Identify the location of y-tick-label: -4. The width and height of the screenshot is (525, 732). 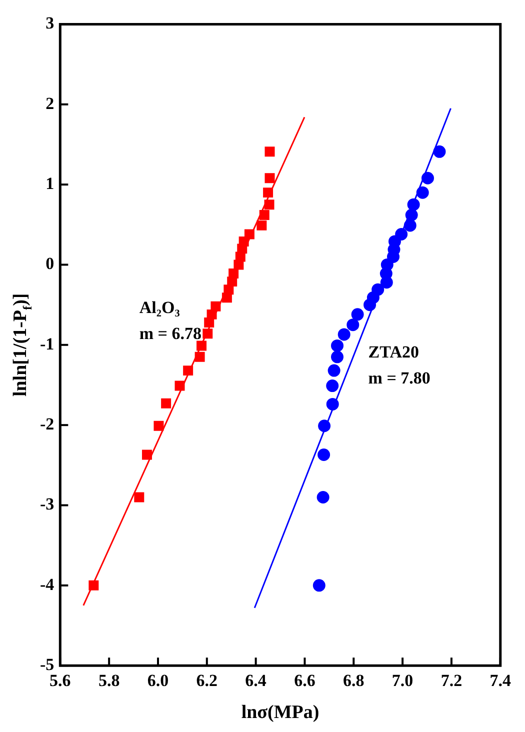
(47, 584).